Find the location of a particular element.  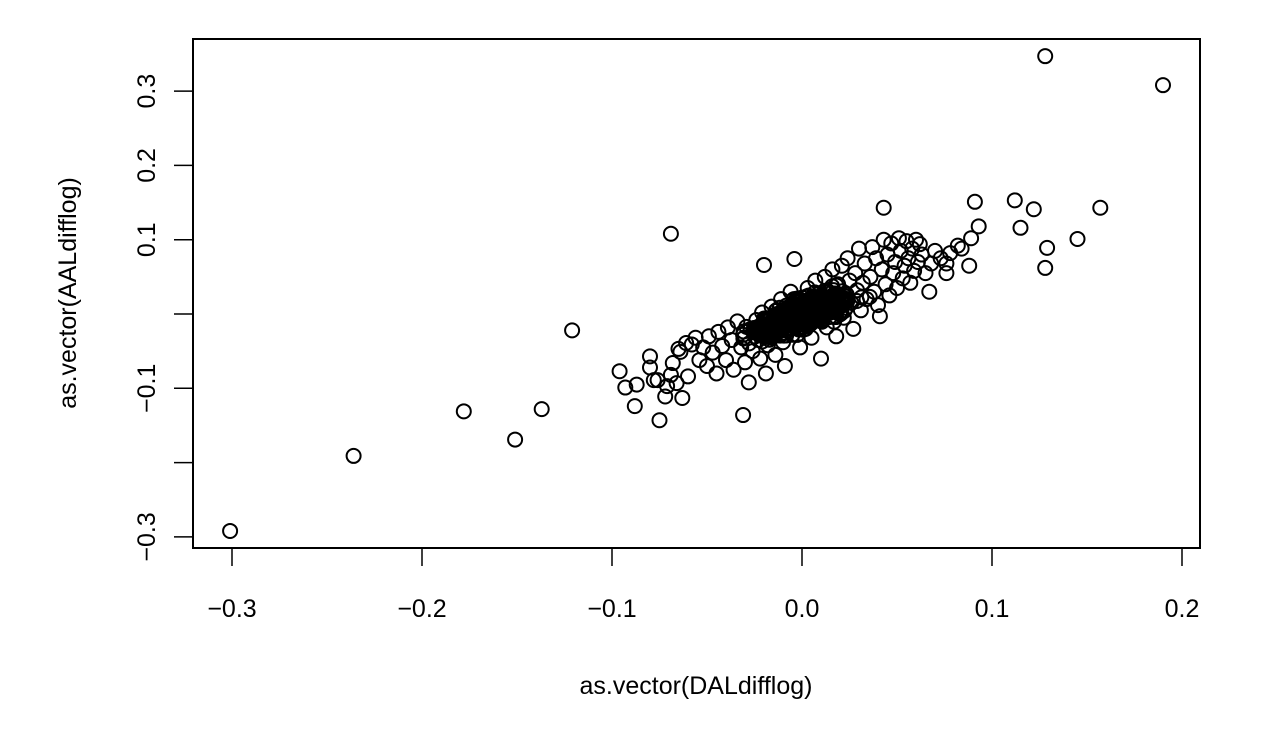

y-tick-label: −0.3 is located at coordinates (147, 536).